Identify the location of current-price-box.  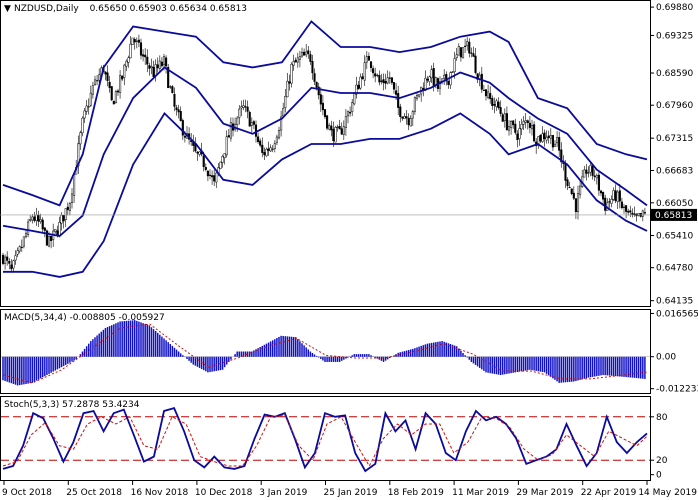
(674, 214).